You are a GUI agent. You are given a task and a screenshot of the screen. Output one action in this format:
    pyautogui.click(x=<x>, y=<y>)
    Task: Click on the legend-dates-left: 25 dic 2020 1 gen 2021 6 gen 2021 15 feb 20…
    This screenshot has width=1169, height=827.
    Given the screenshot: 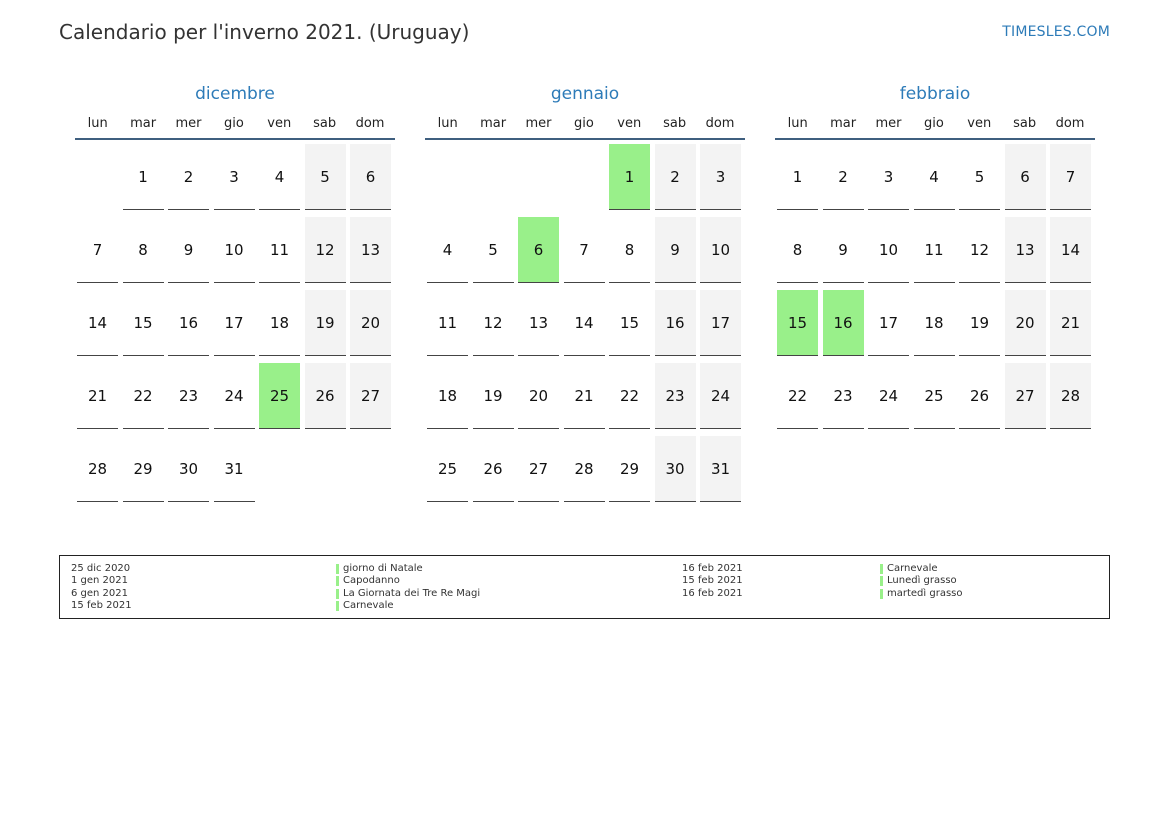 What is the action you would take?
    pyautogui.click(x=101, y=588)
    